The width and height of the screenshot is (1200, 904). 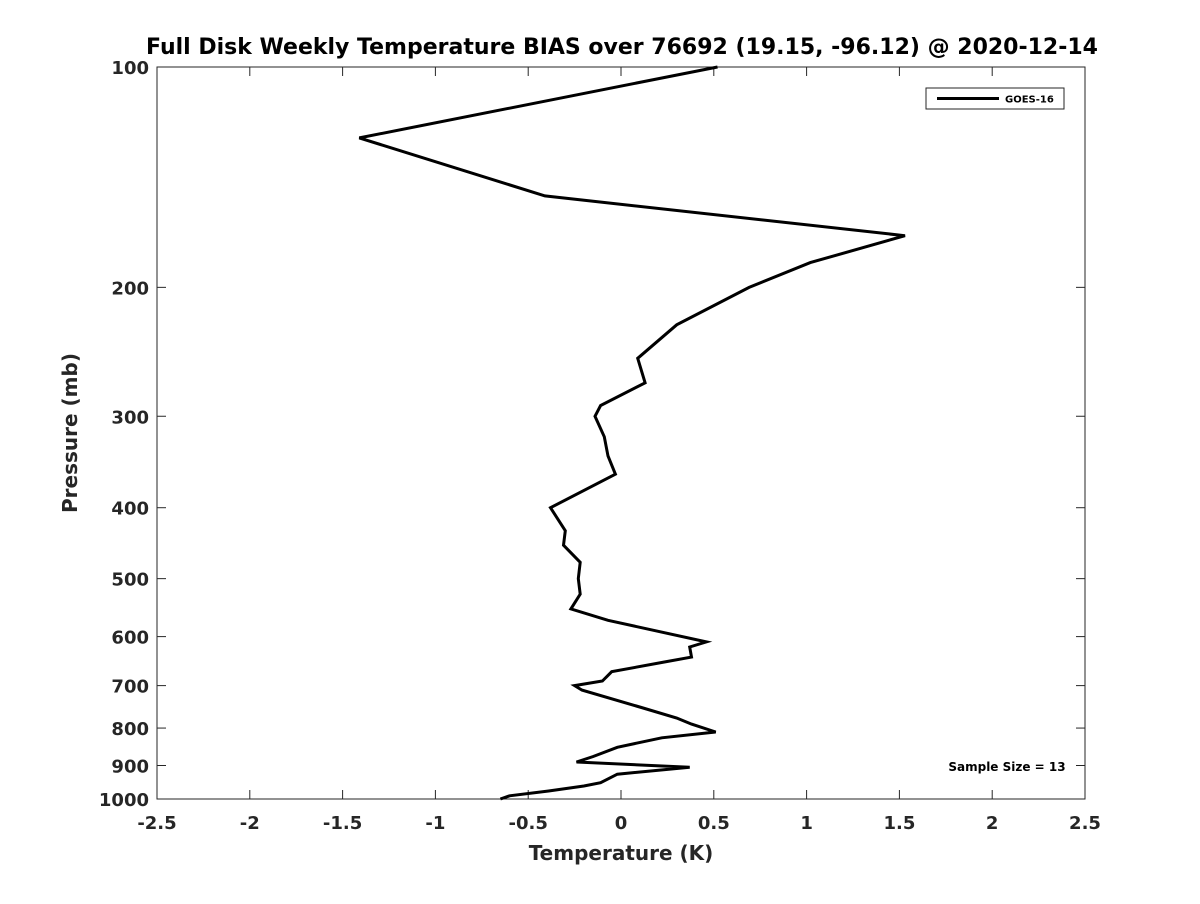 What do you see at coordinates (130, 687) in the screenshot?
I see `y-tick-label: 700` at bounding box center [130, 687].